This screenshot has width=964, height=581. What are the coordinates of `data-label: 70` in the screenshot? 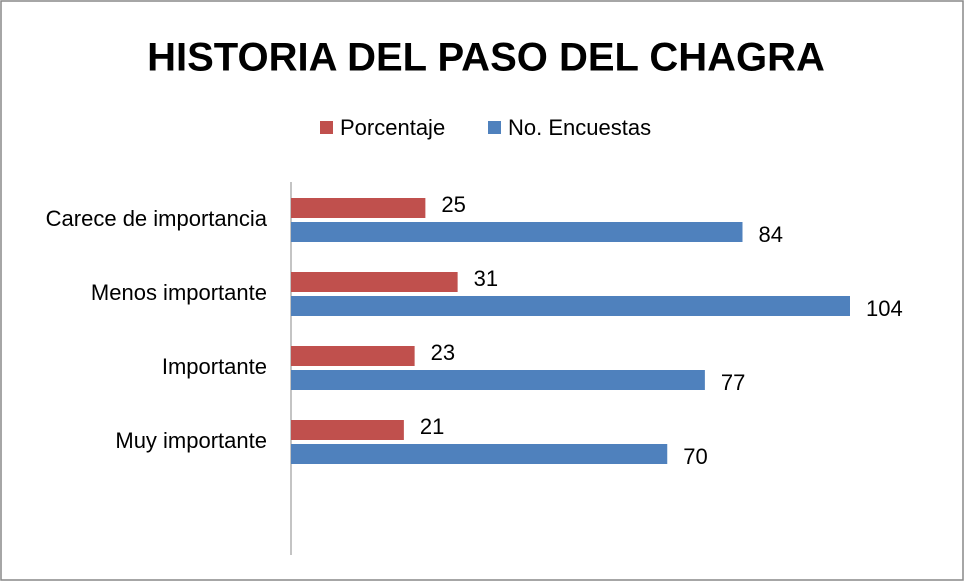 It's located at (695, 456).